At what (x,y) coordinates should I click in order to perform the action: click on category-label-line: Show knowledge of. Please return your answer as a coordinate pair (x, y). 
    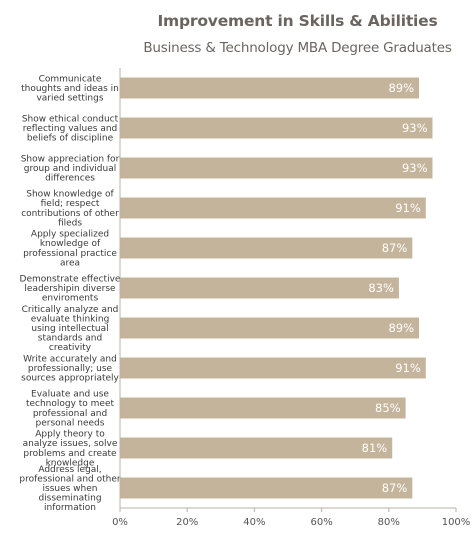
    Looking at the image, I should click on (70, 195).